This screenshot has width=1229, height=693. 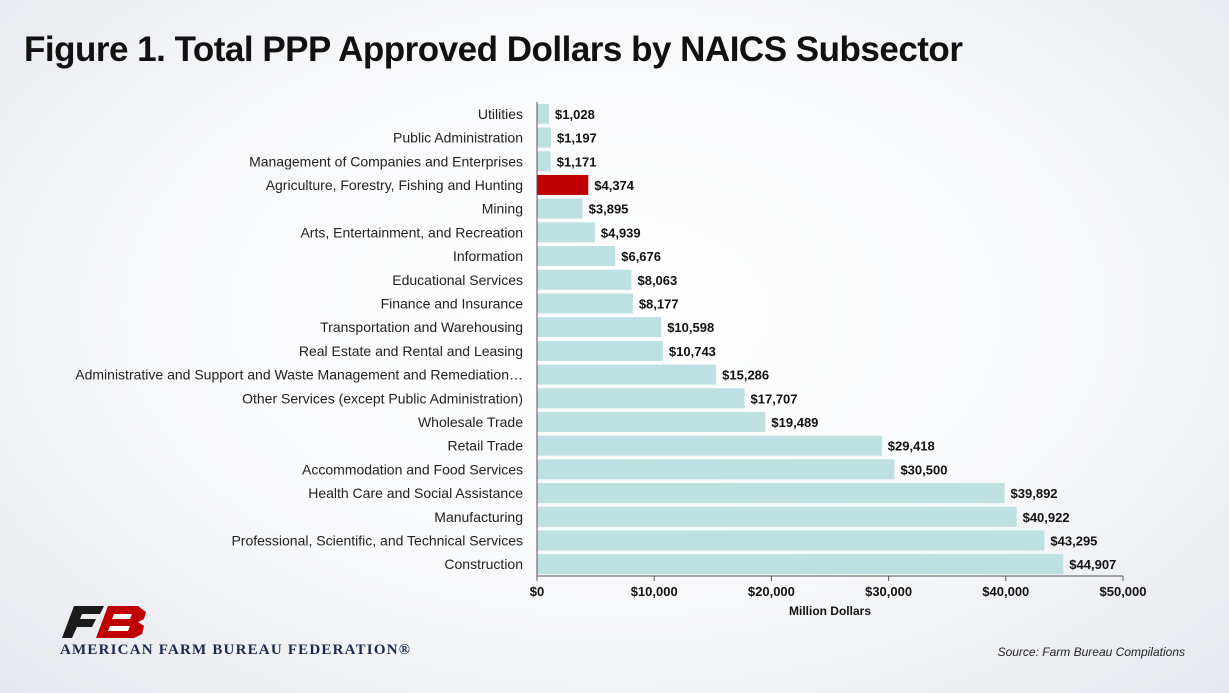 I want to click on category-label: Educational Services, so click(x=457, y=280).